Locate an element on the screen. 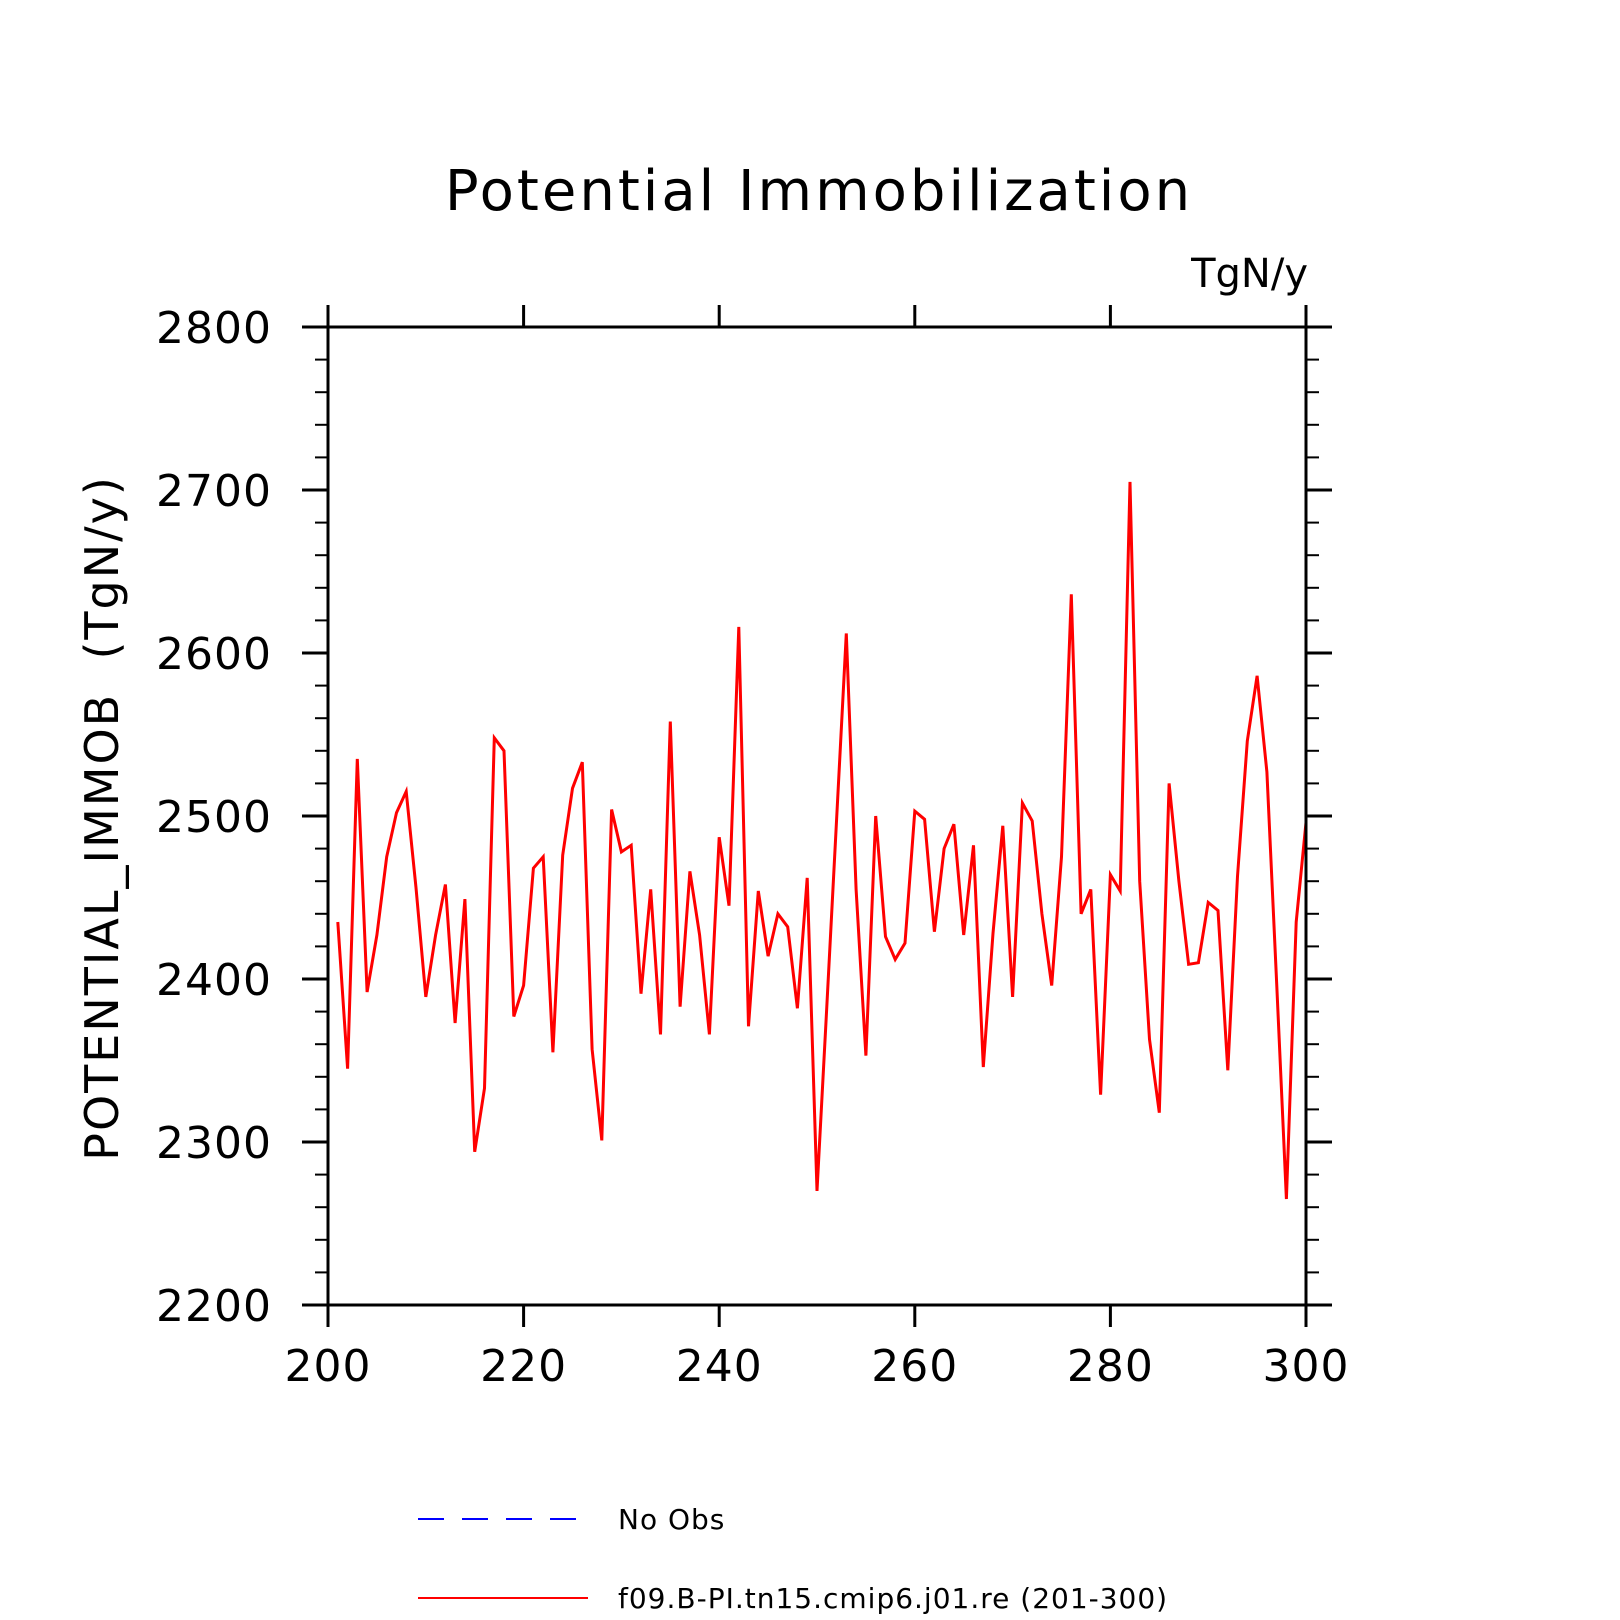 The image size is (1620, 1620). y-tick-label: 2700 is located at coordinates (214, 491).